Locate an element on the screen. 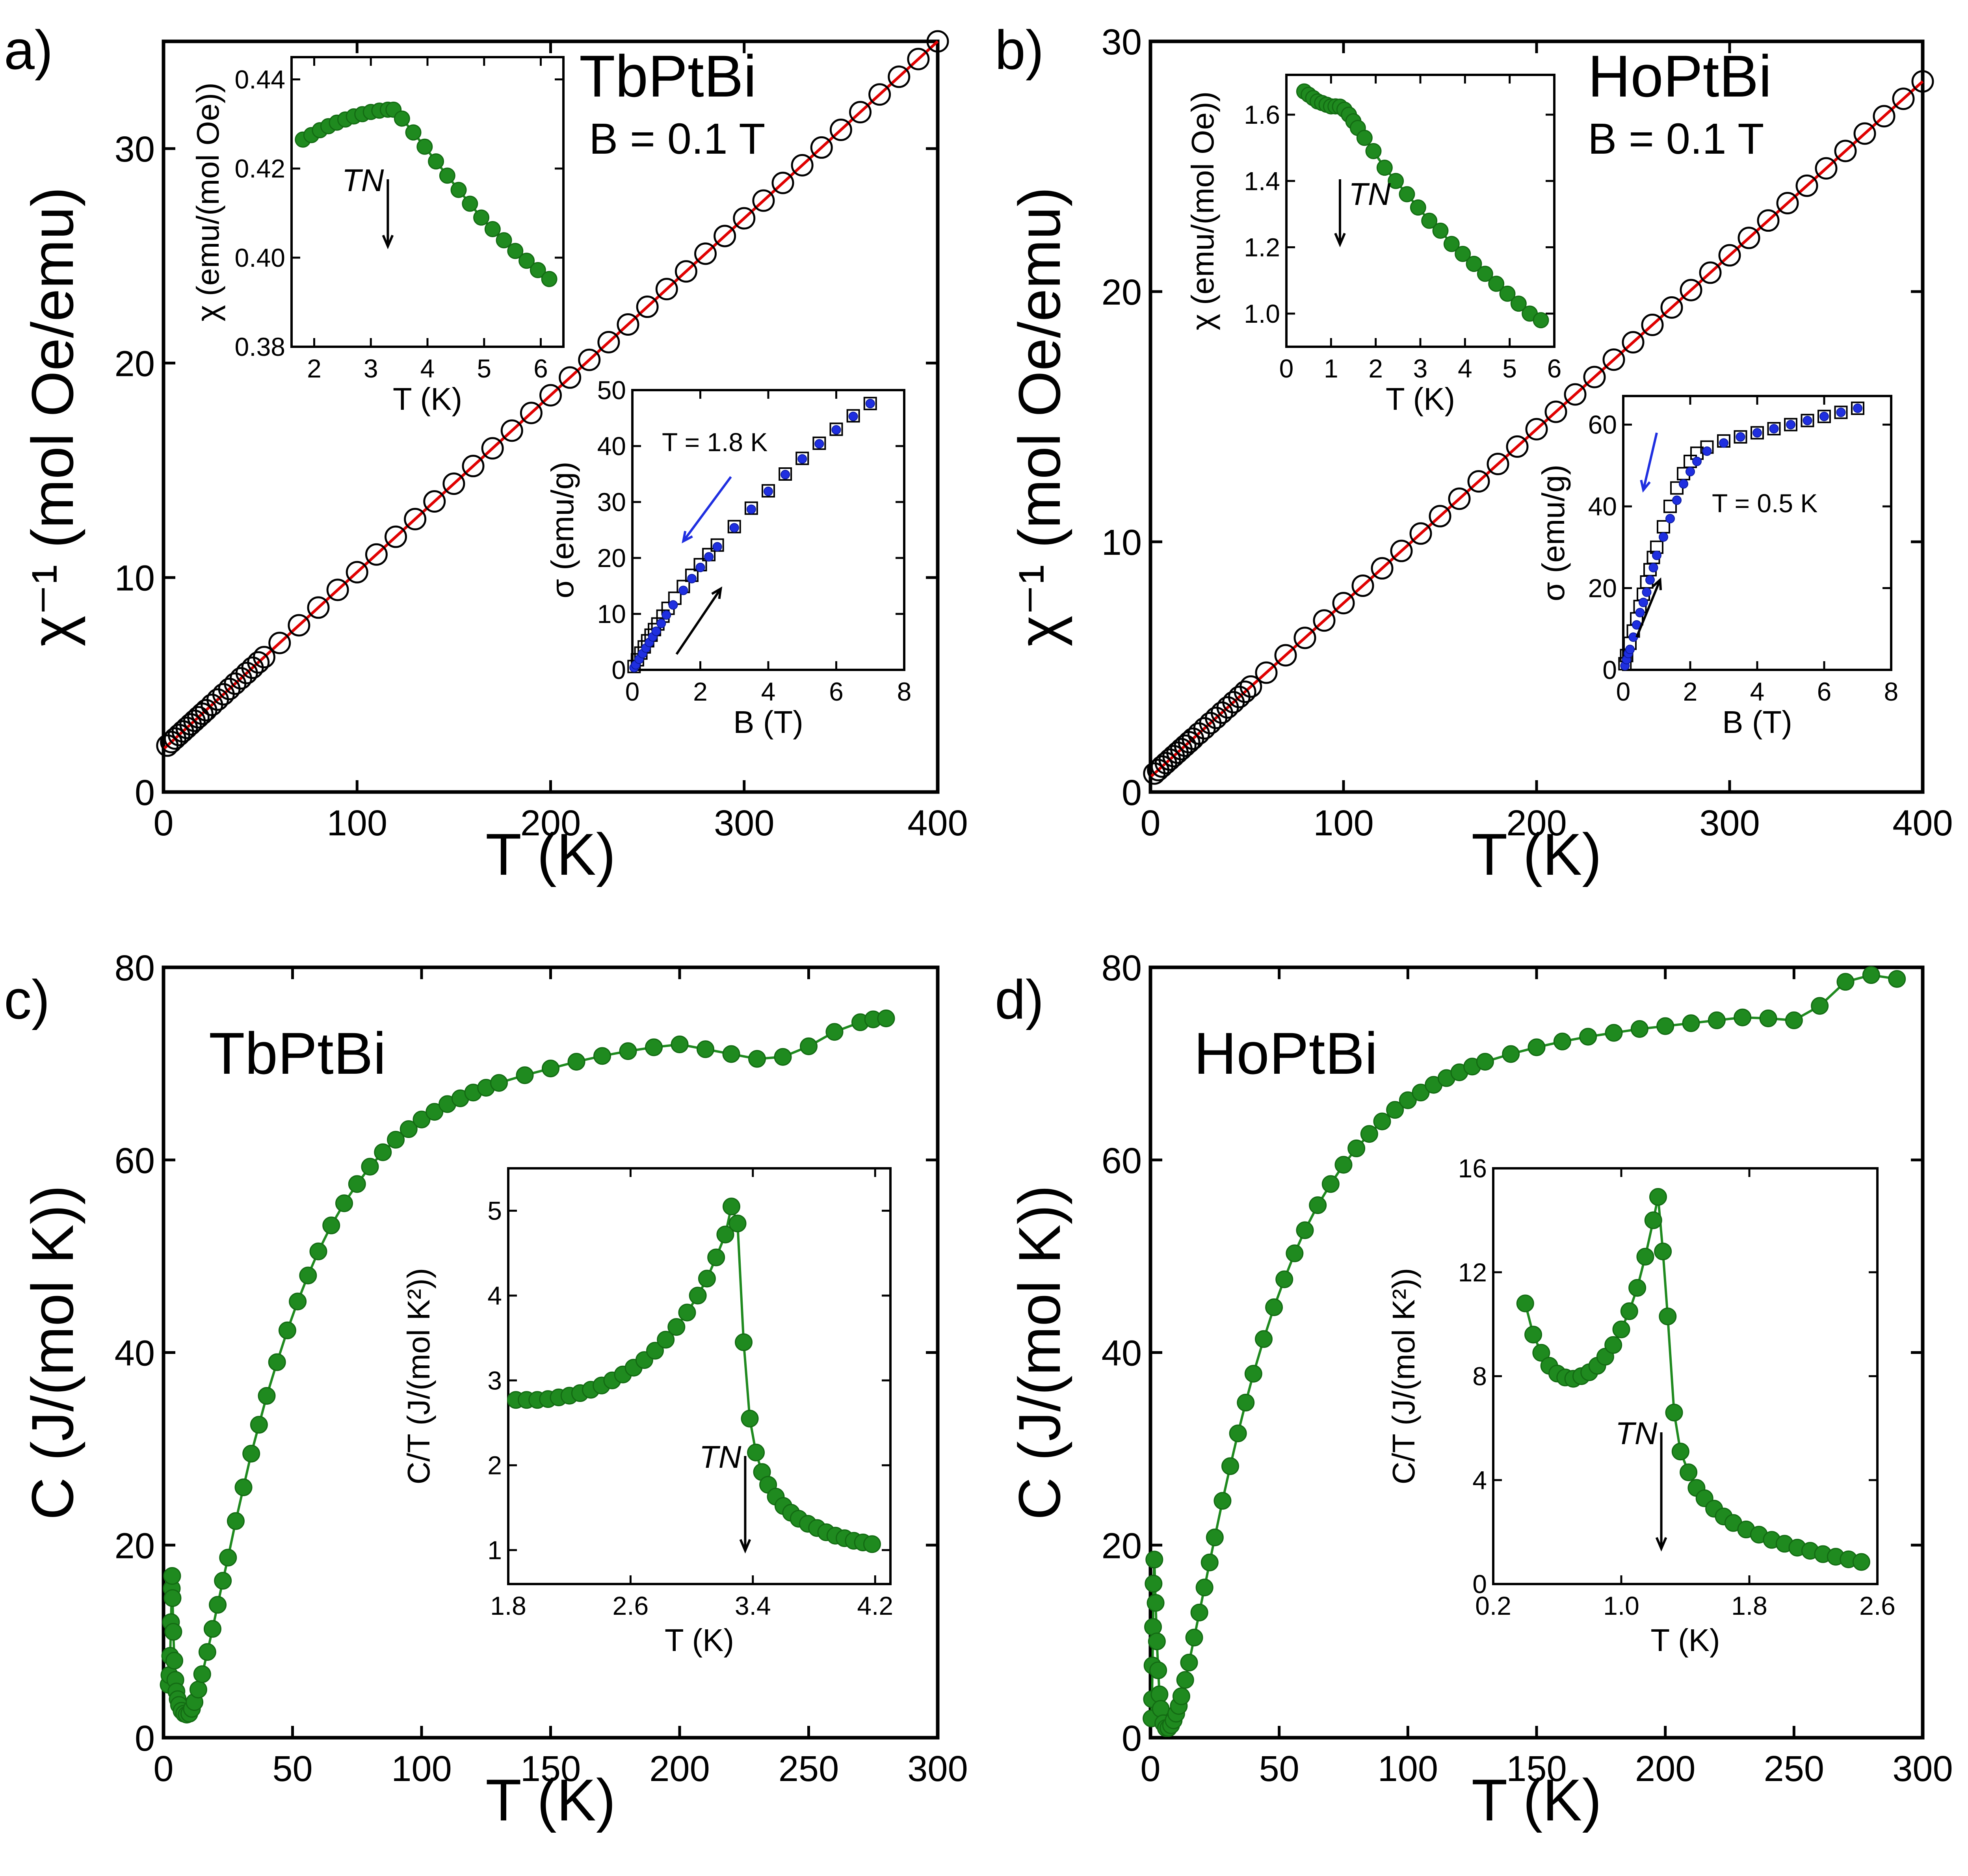 This screenshot has height=1876, width=1968. field-label-b: B = 0.1 T is located at coordinates (1676, 139).